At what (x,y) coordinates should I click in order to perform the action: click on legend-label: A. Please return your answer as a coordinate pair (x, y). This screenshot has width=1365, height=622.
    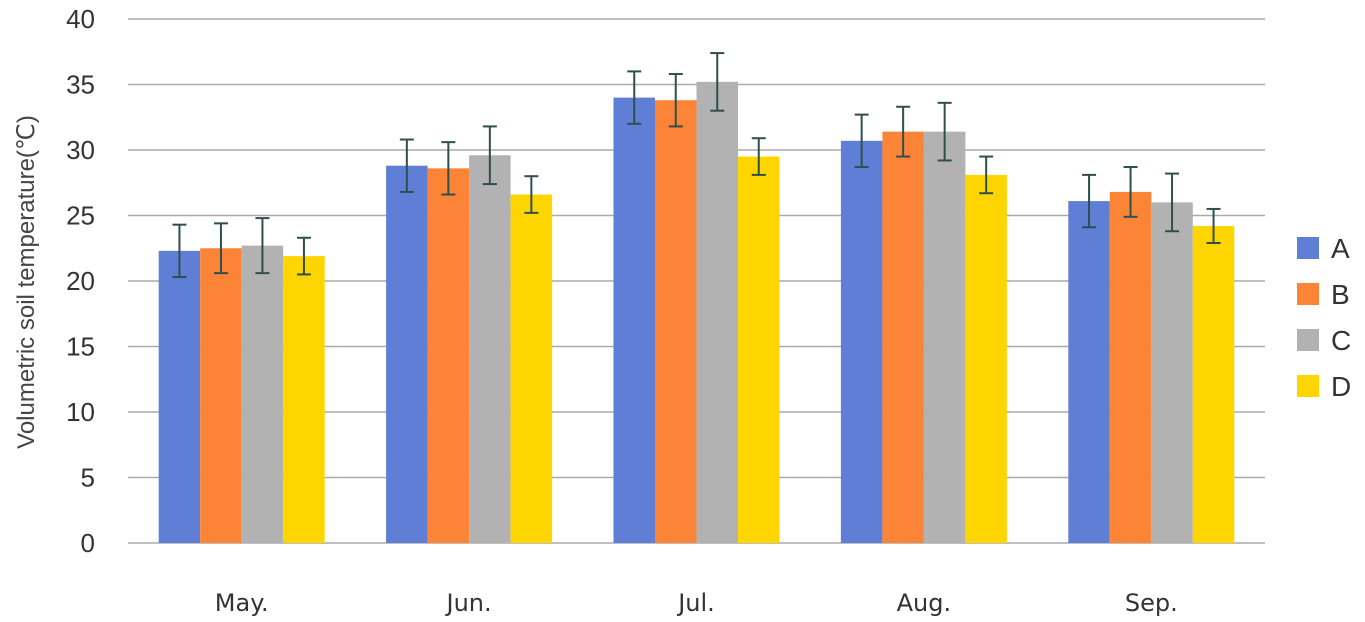
    Looking at the image, I should click on (1340, 248).